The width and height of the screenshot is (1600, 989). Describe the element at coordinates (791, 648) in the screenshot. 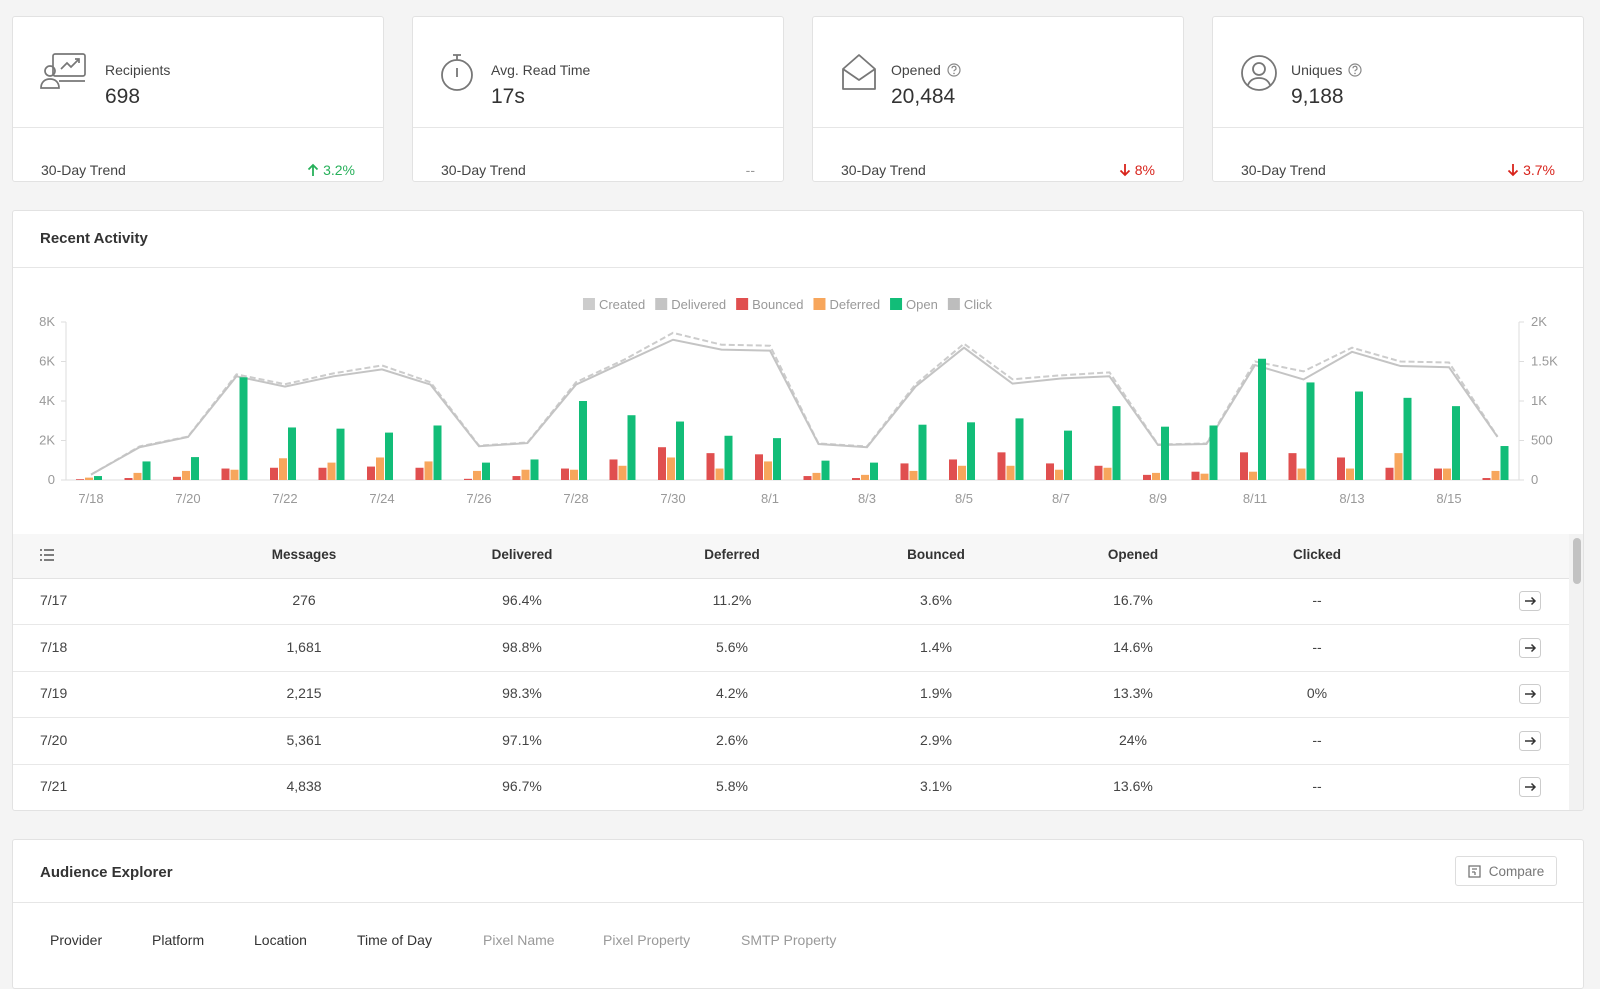

I see `table-row: 7/18 1,681 98.8% 5.6% 1.4% 14.6% --` at that location.